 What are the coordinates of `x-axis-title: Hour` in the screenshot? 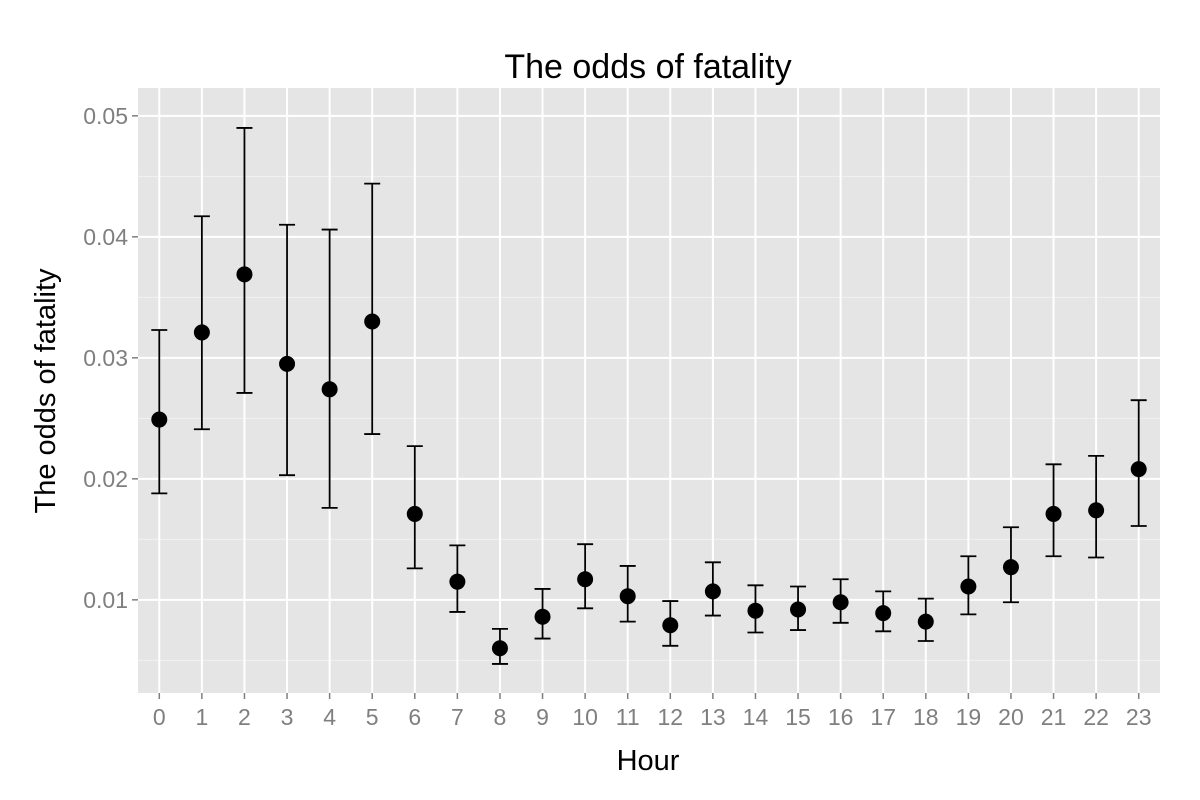 It's located at (648, 761).